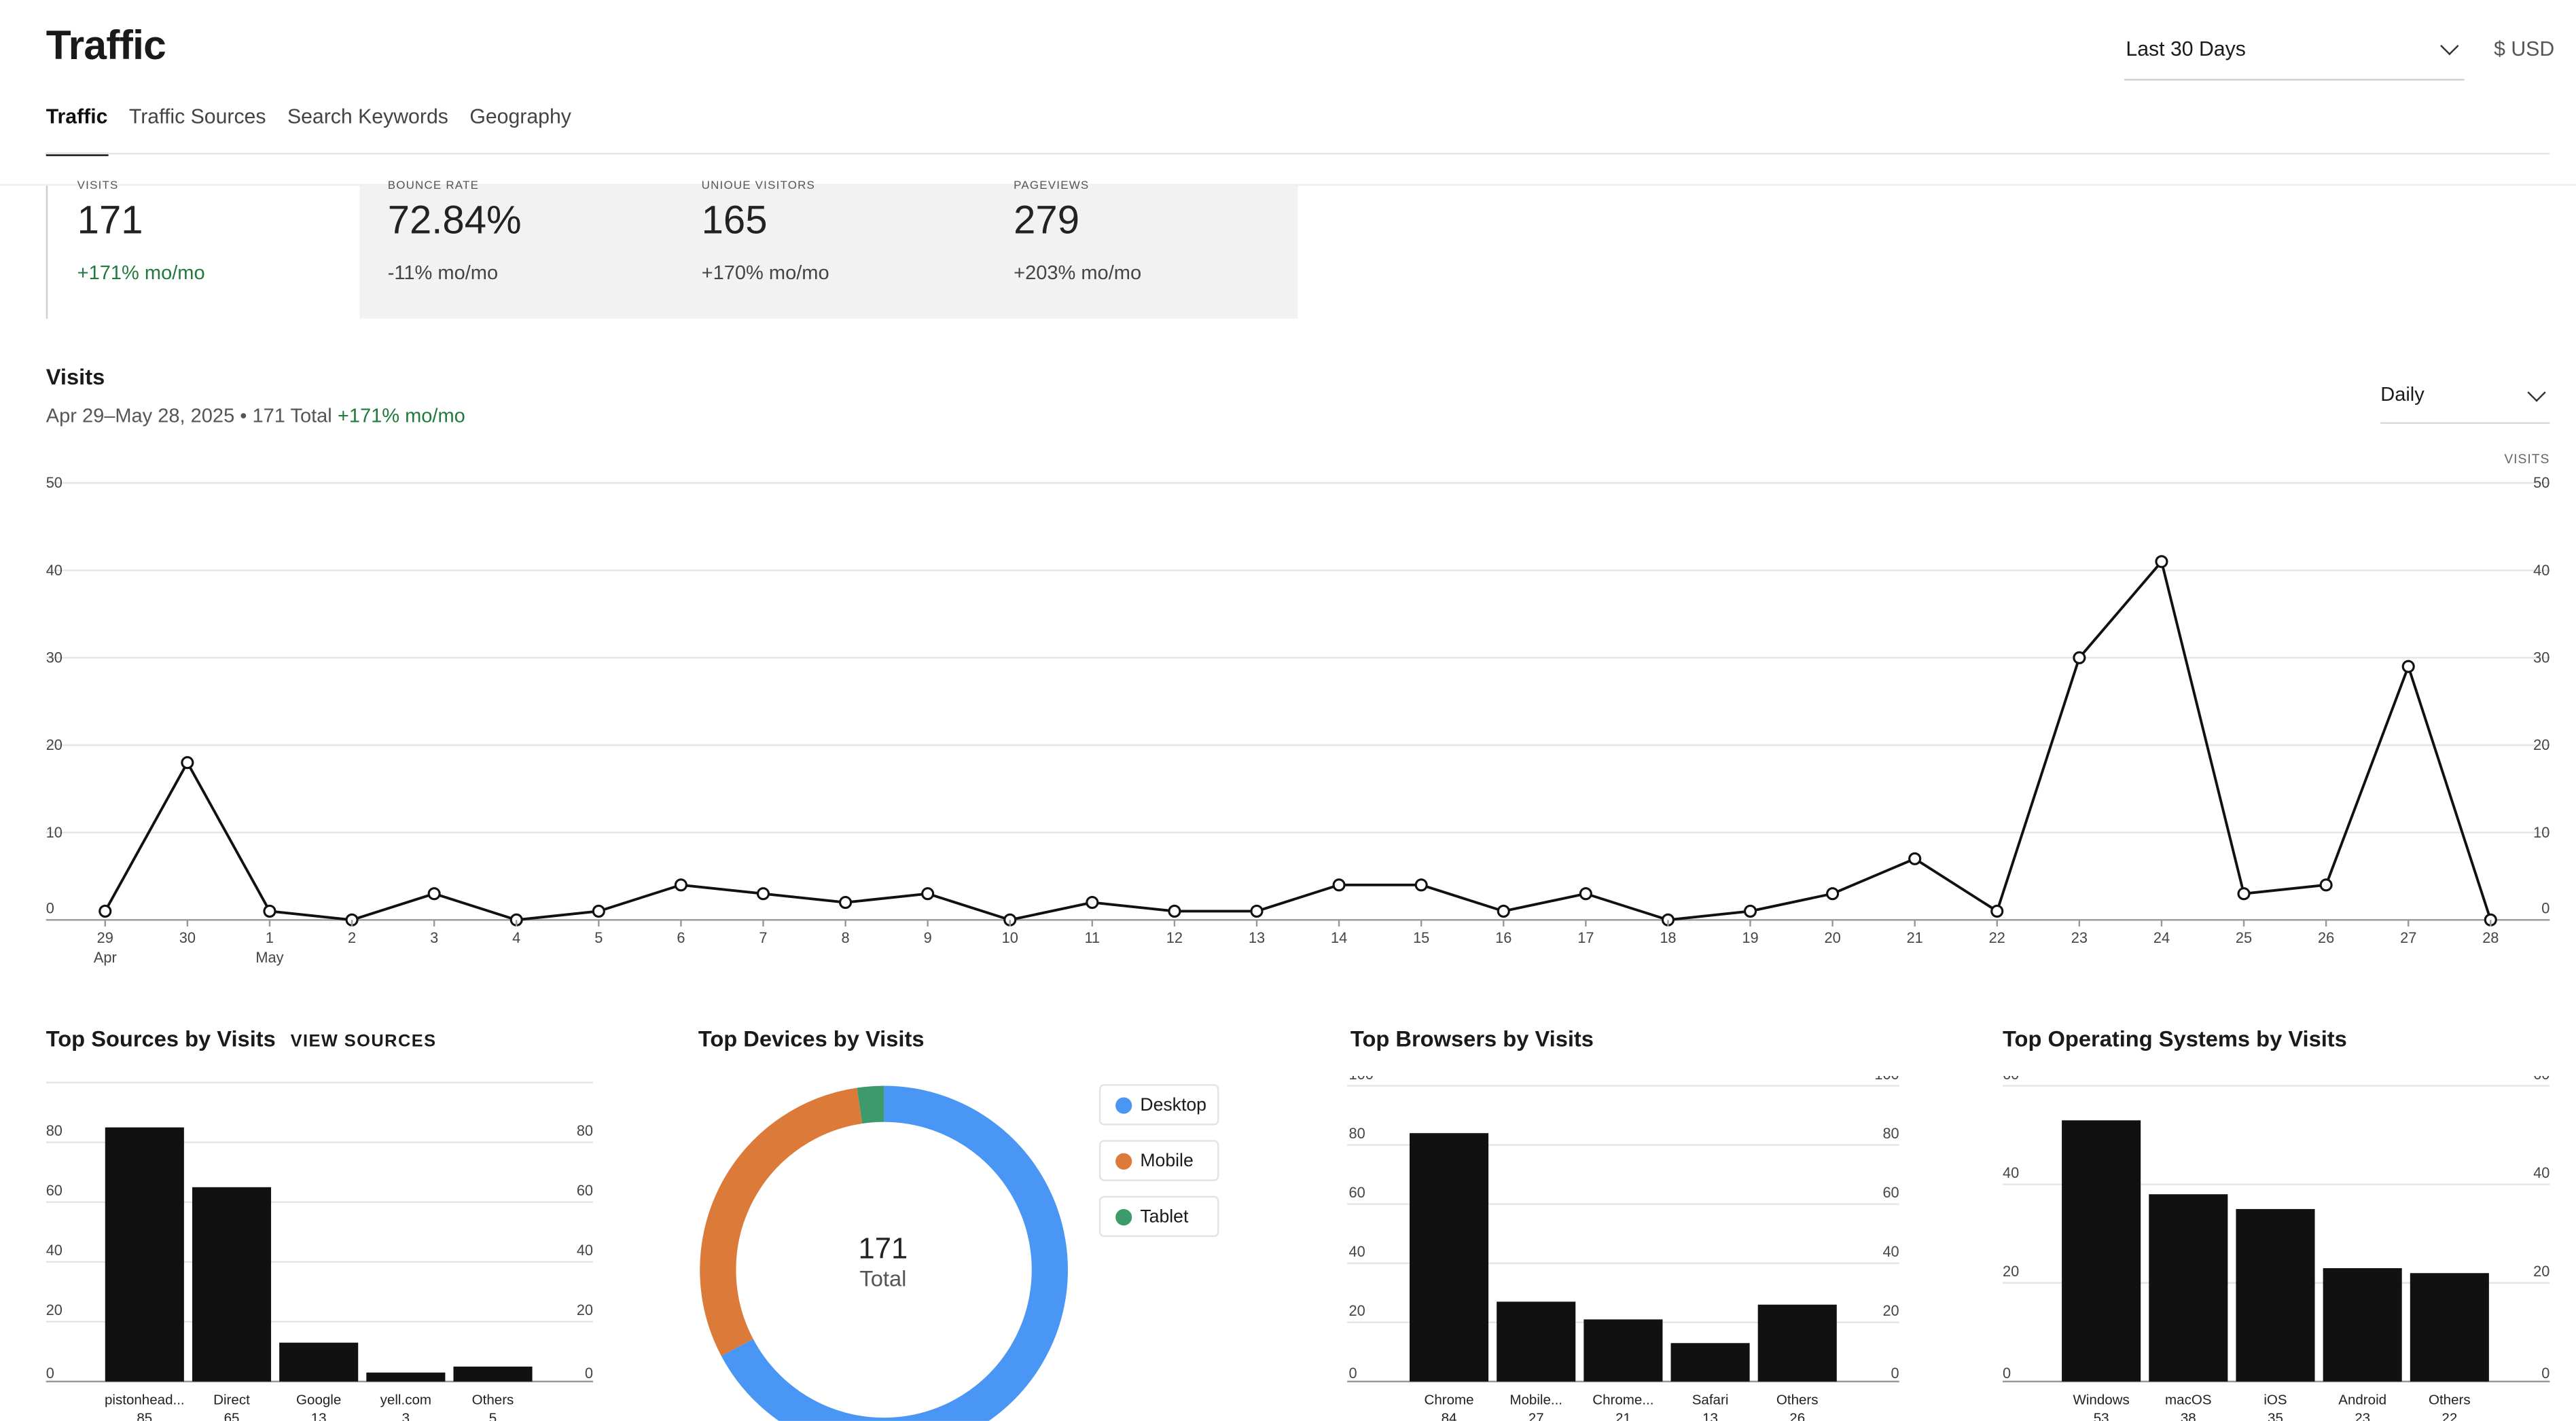 The image size is (2576, 1421). What do you see at coordinates (54, 1130) in the screenshot?
I see `y-tick-label-left: 80` at bounding box center [54, 1130].